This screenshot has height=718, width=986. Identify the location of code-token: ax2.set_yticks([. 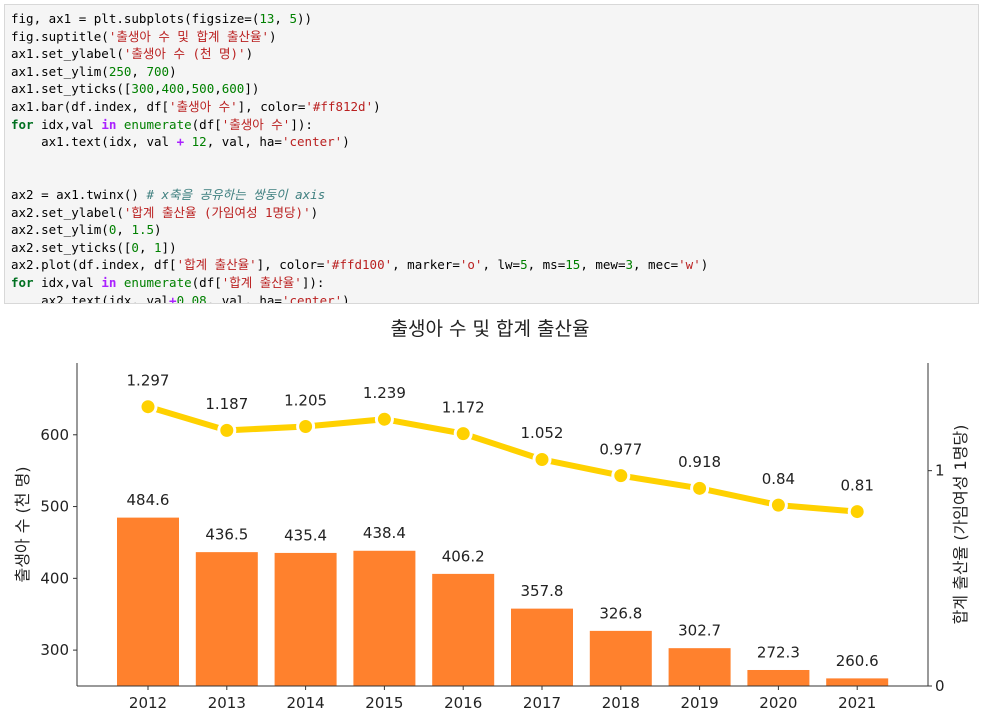
(71, 247).